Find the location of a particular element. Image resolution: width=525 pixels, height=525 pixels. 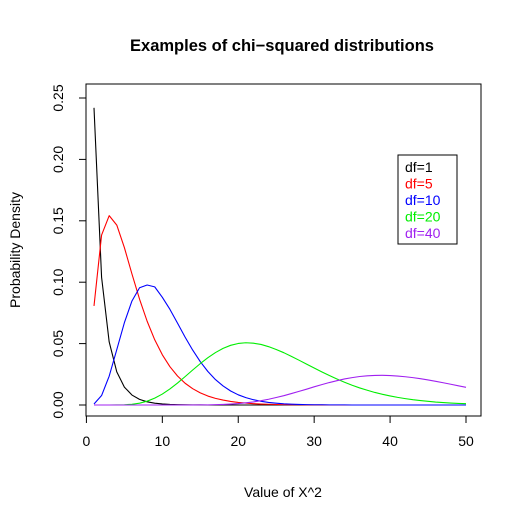

y-axis: 0.00 0.05 0.10 0.15 0.20 0.25 is located at coordinates (68, 251).